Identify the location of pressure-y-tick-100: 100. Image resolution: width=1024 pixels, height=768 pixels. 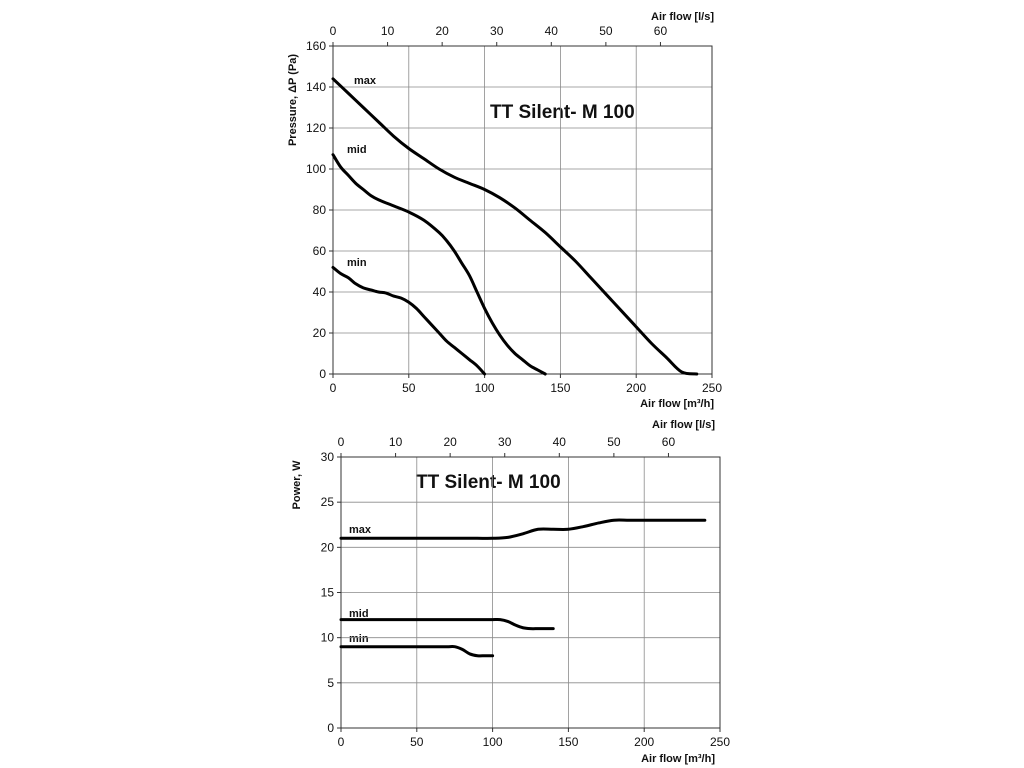
(316, 169).